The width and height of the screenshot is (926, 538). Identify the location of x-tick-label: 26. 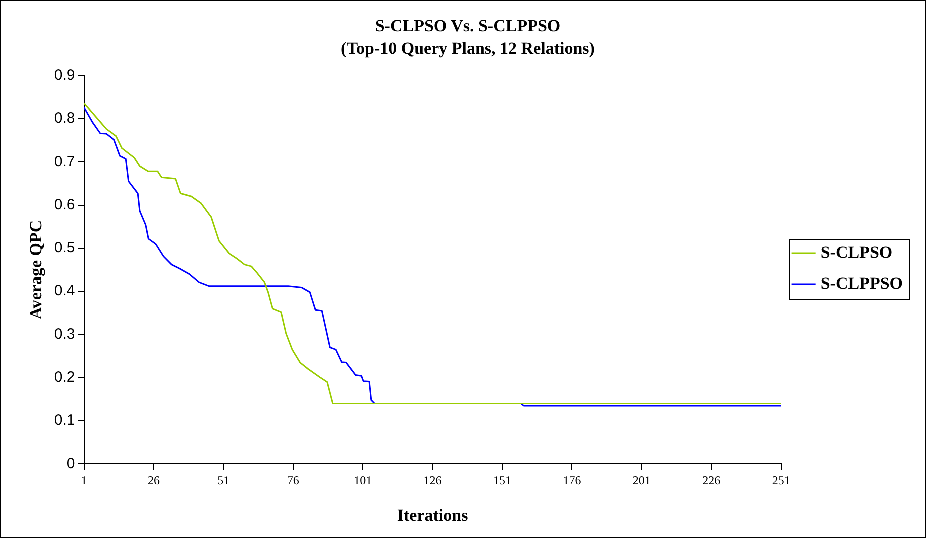
(154, 481).